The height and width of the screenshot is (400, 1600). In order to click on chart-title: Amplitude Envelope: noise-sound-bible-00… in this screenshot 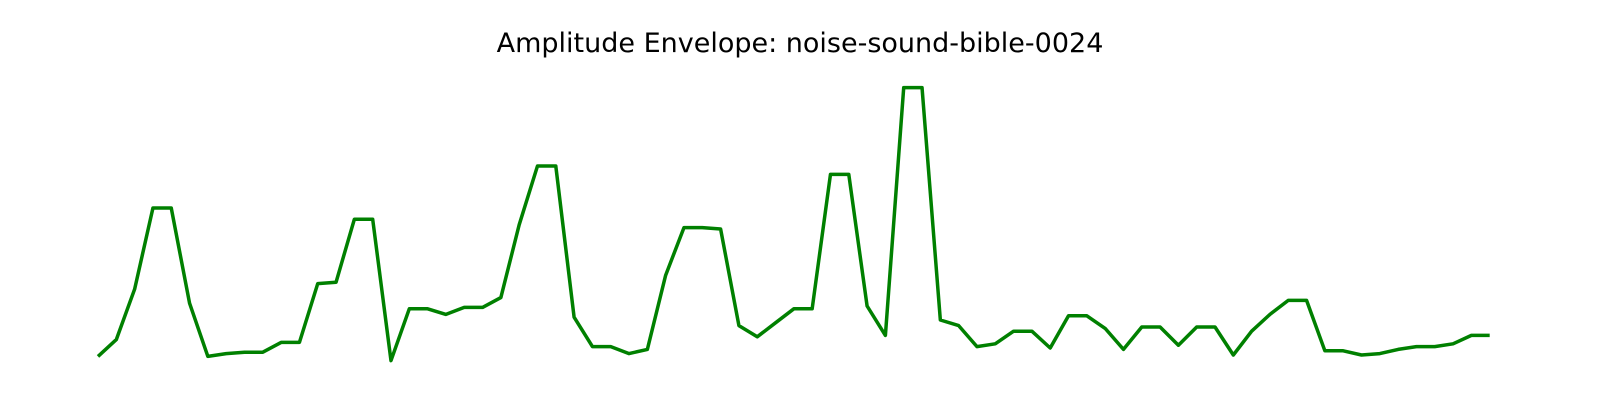, I will do `click(800, 43)`.